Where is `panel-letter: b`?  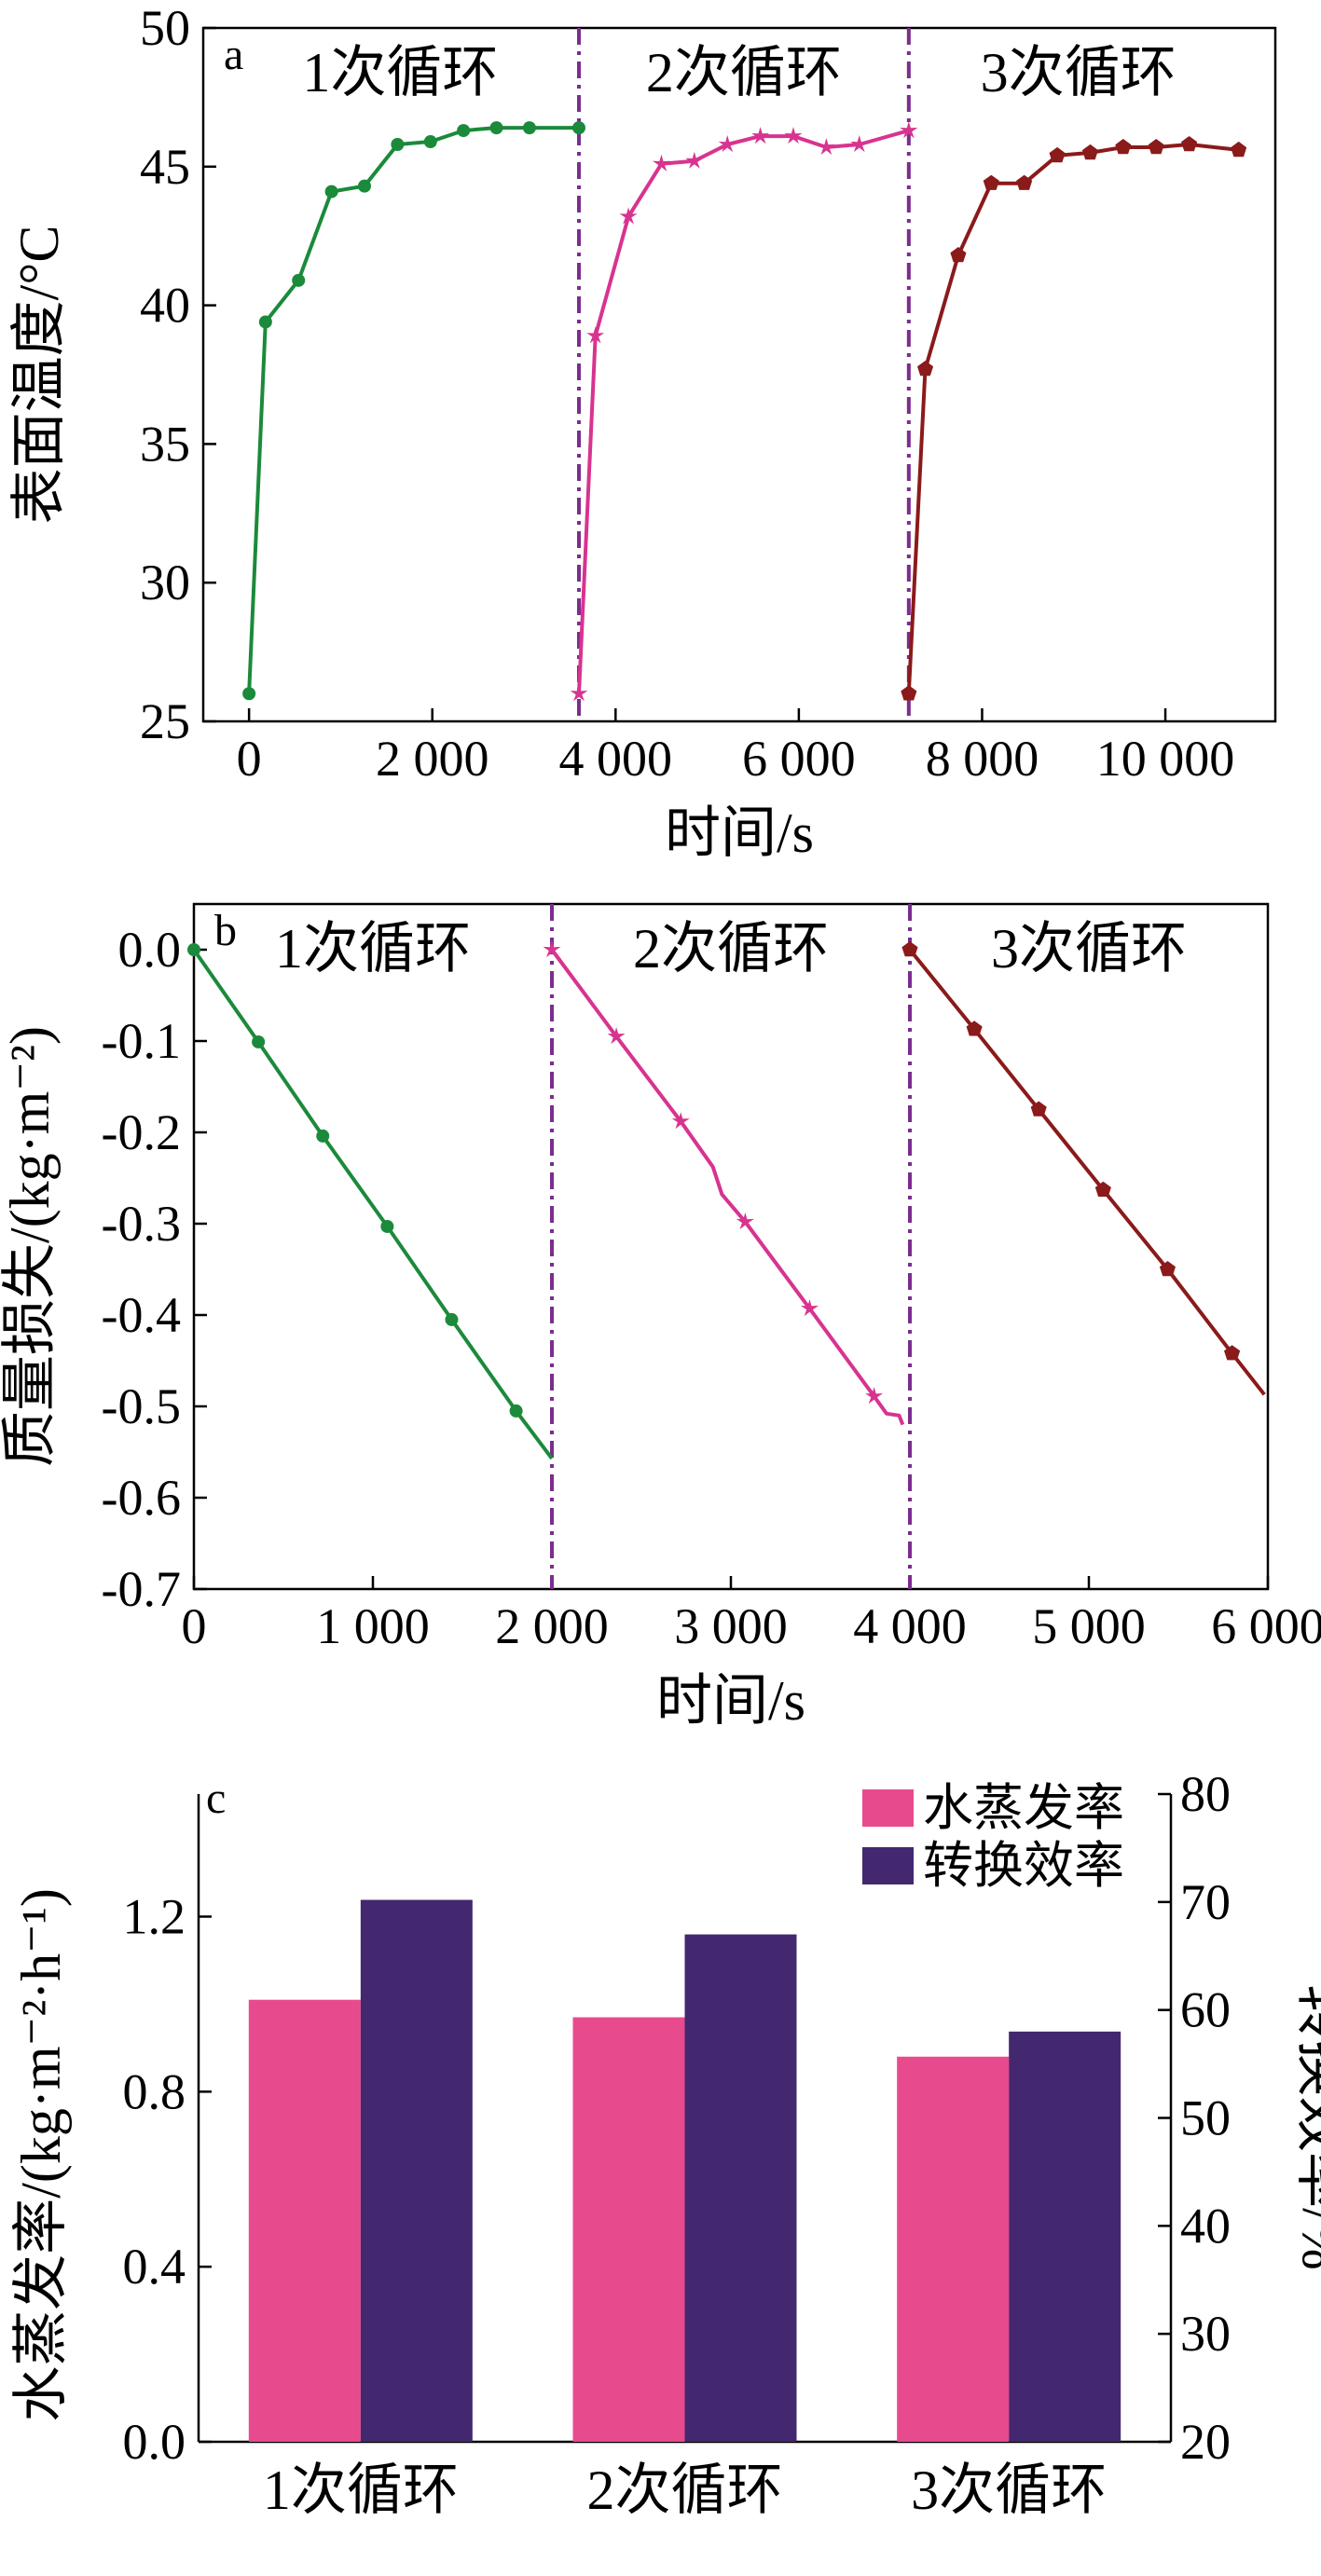 panel-letter: b is located at coordinates (225, 930).